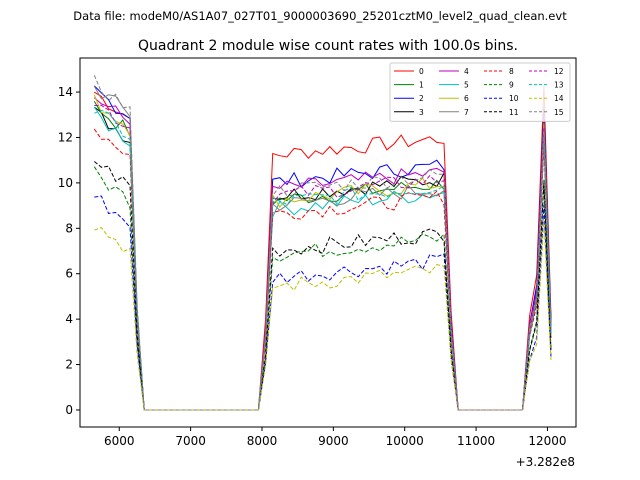 The height and width of the screenshot is (480, 640). I want to click on y-tick-label: 2, so click(69, 365).